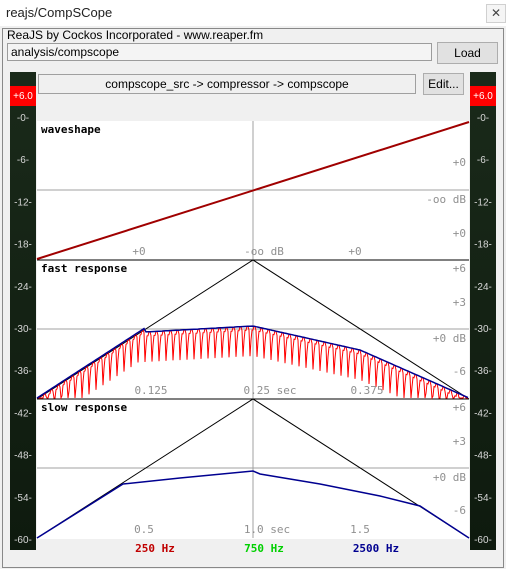  What do you see at coordinates (459, 233) in the screenshot?
I see `waveshape-right-label-bottom: +0` at bounding box center [459, 233].